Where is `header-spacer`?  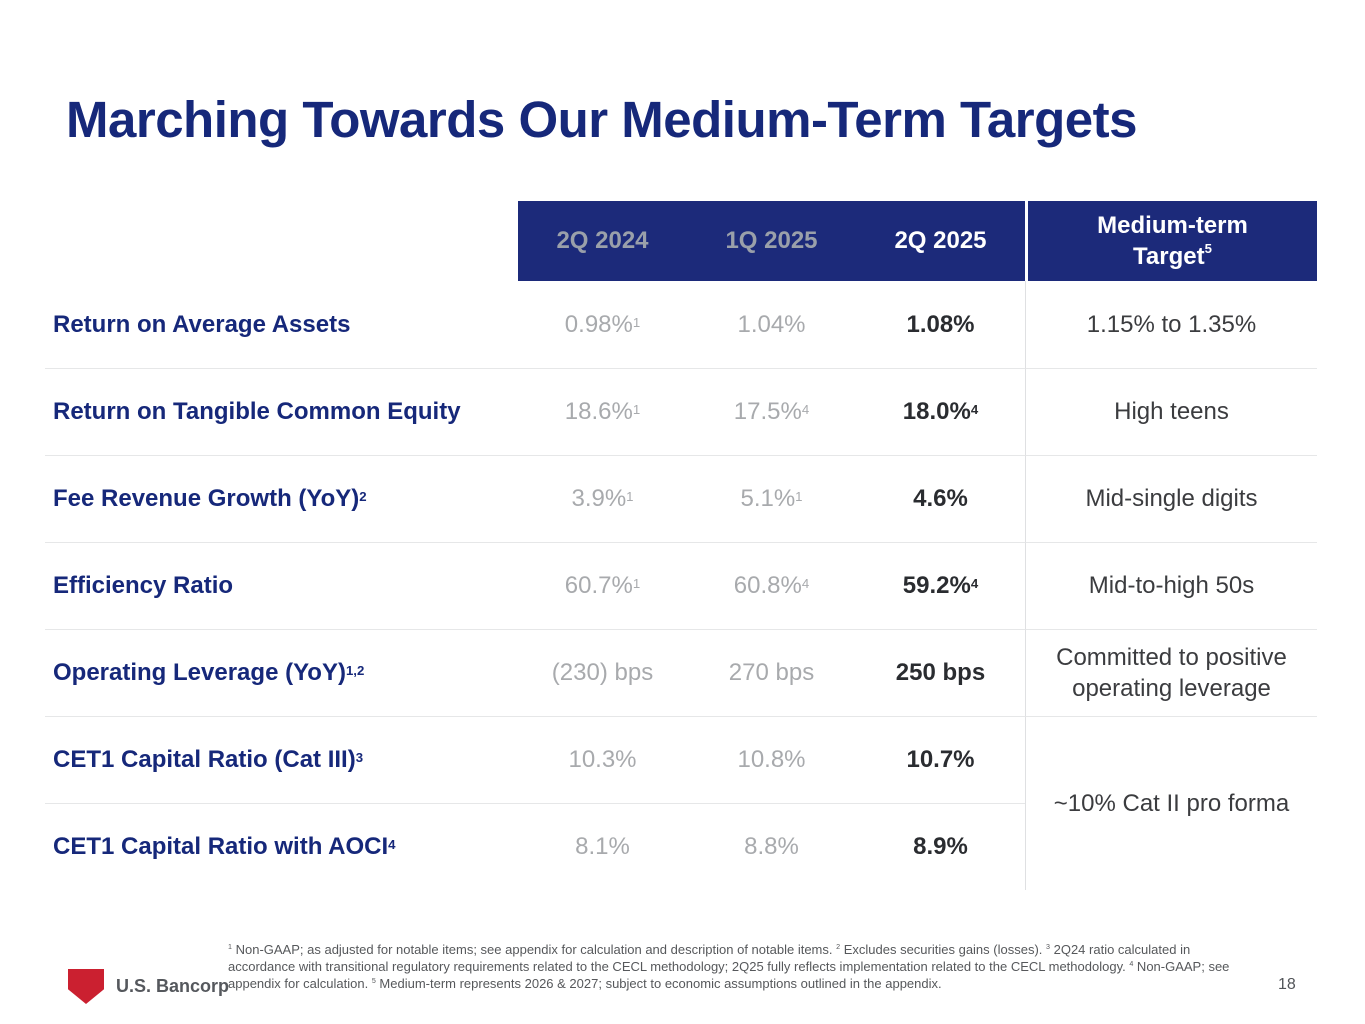 header-spacer is located at coordinates (281, 241).